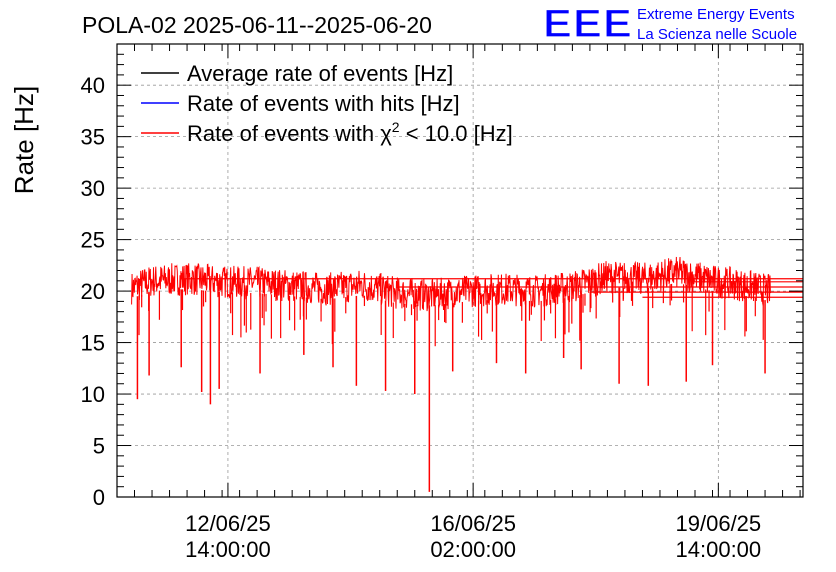  Describe the element at coordinates (719, 523) in the screenshot. I see `x-tick-label-date: 19/06/25` at that location.